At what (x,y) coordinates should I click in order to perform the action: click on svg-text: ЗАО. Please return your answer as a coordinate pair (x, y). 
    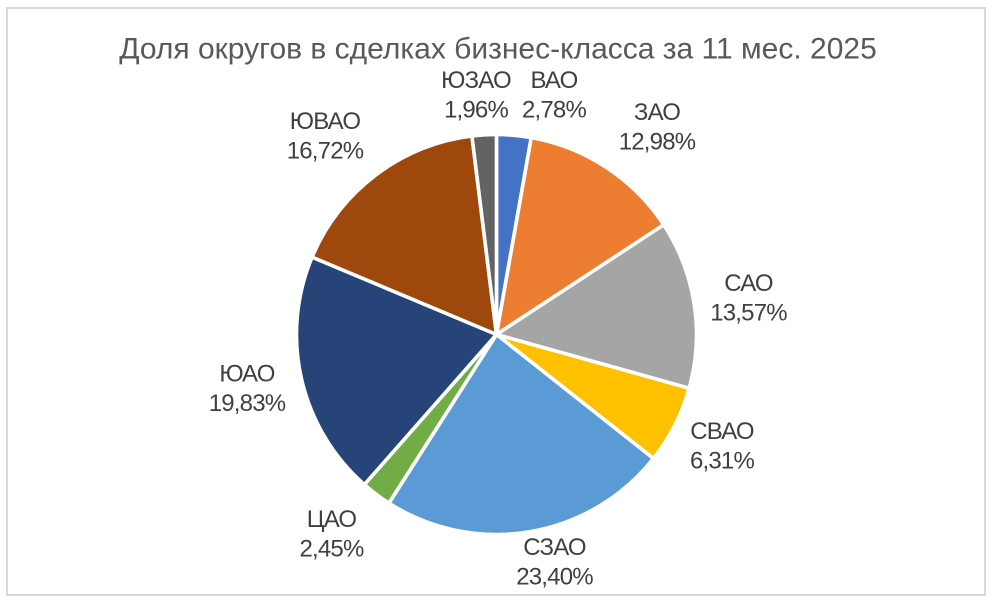
    Looking at the image, I should click on (657, 112).